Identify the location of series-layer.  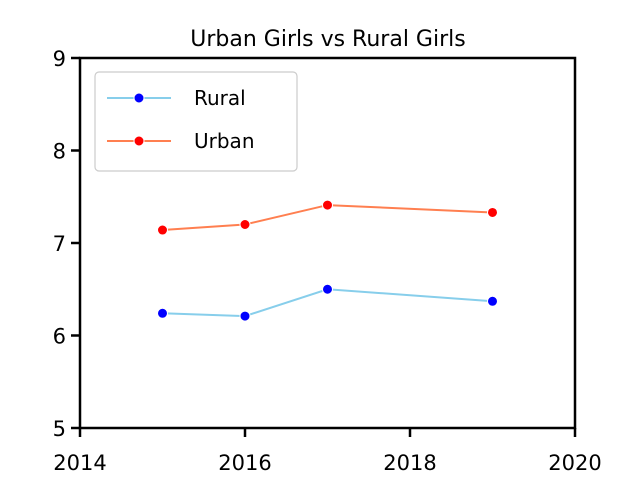
(327, 260).